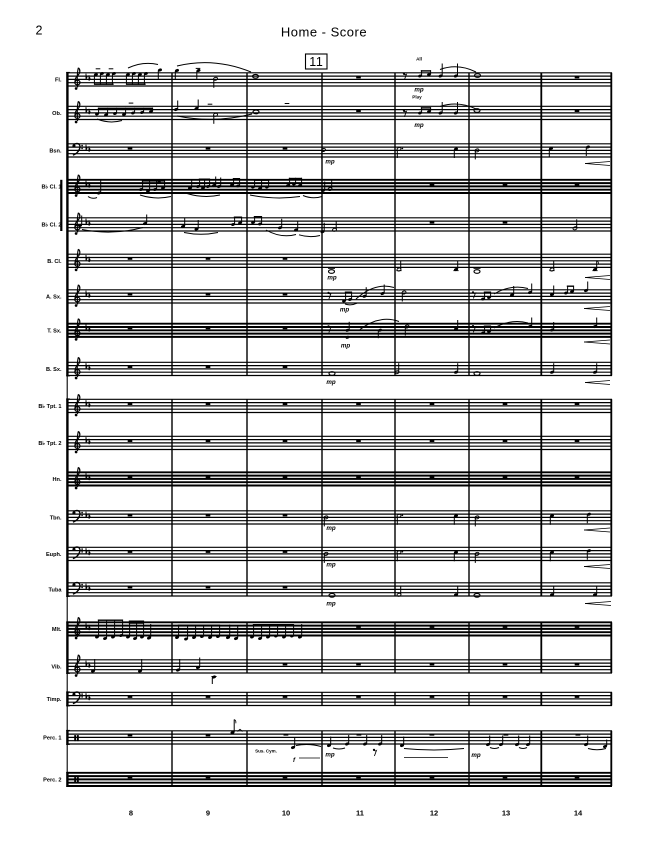 The height and width of the screenshot is (864, 648). I want to click on svg-text: Perc. 2, so click(52, 780).